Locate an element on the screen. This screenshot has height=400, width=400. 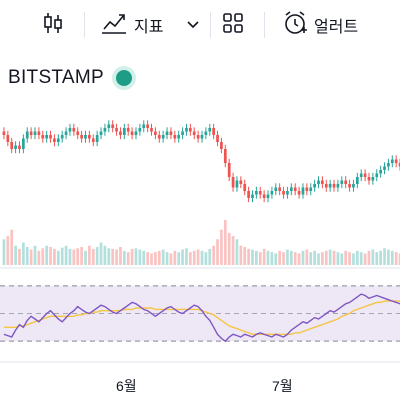
symbol-legend: BITSTAMP is located at coordinates (66, 78).